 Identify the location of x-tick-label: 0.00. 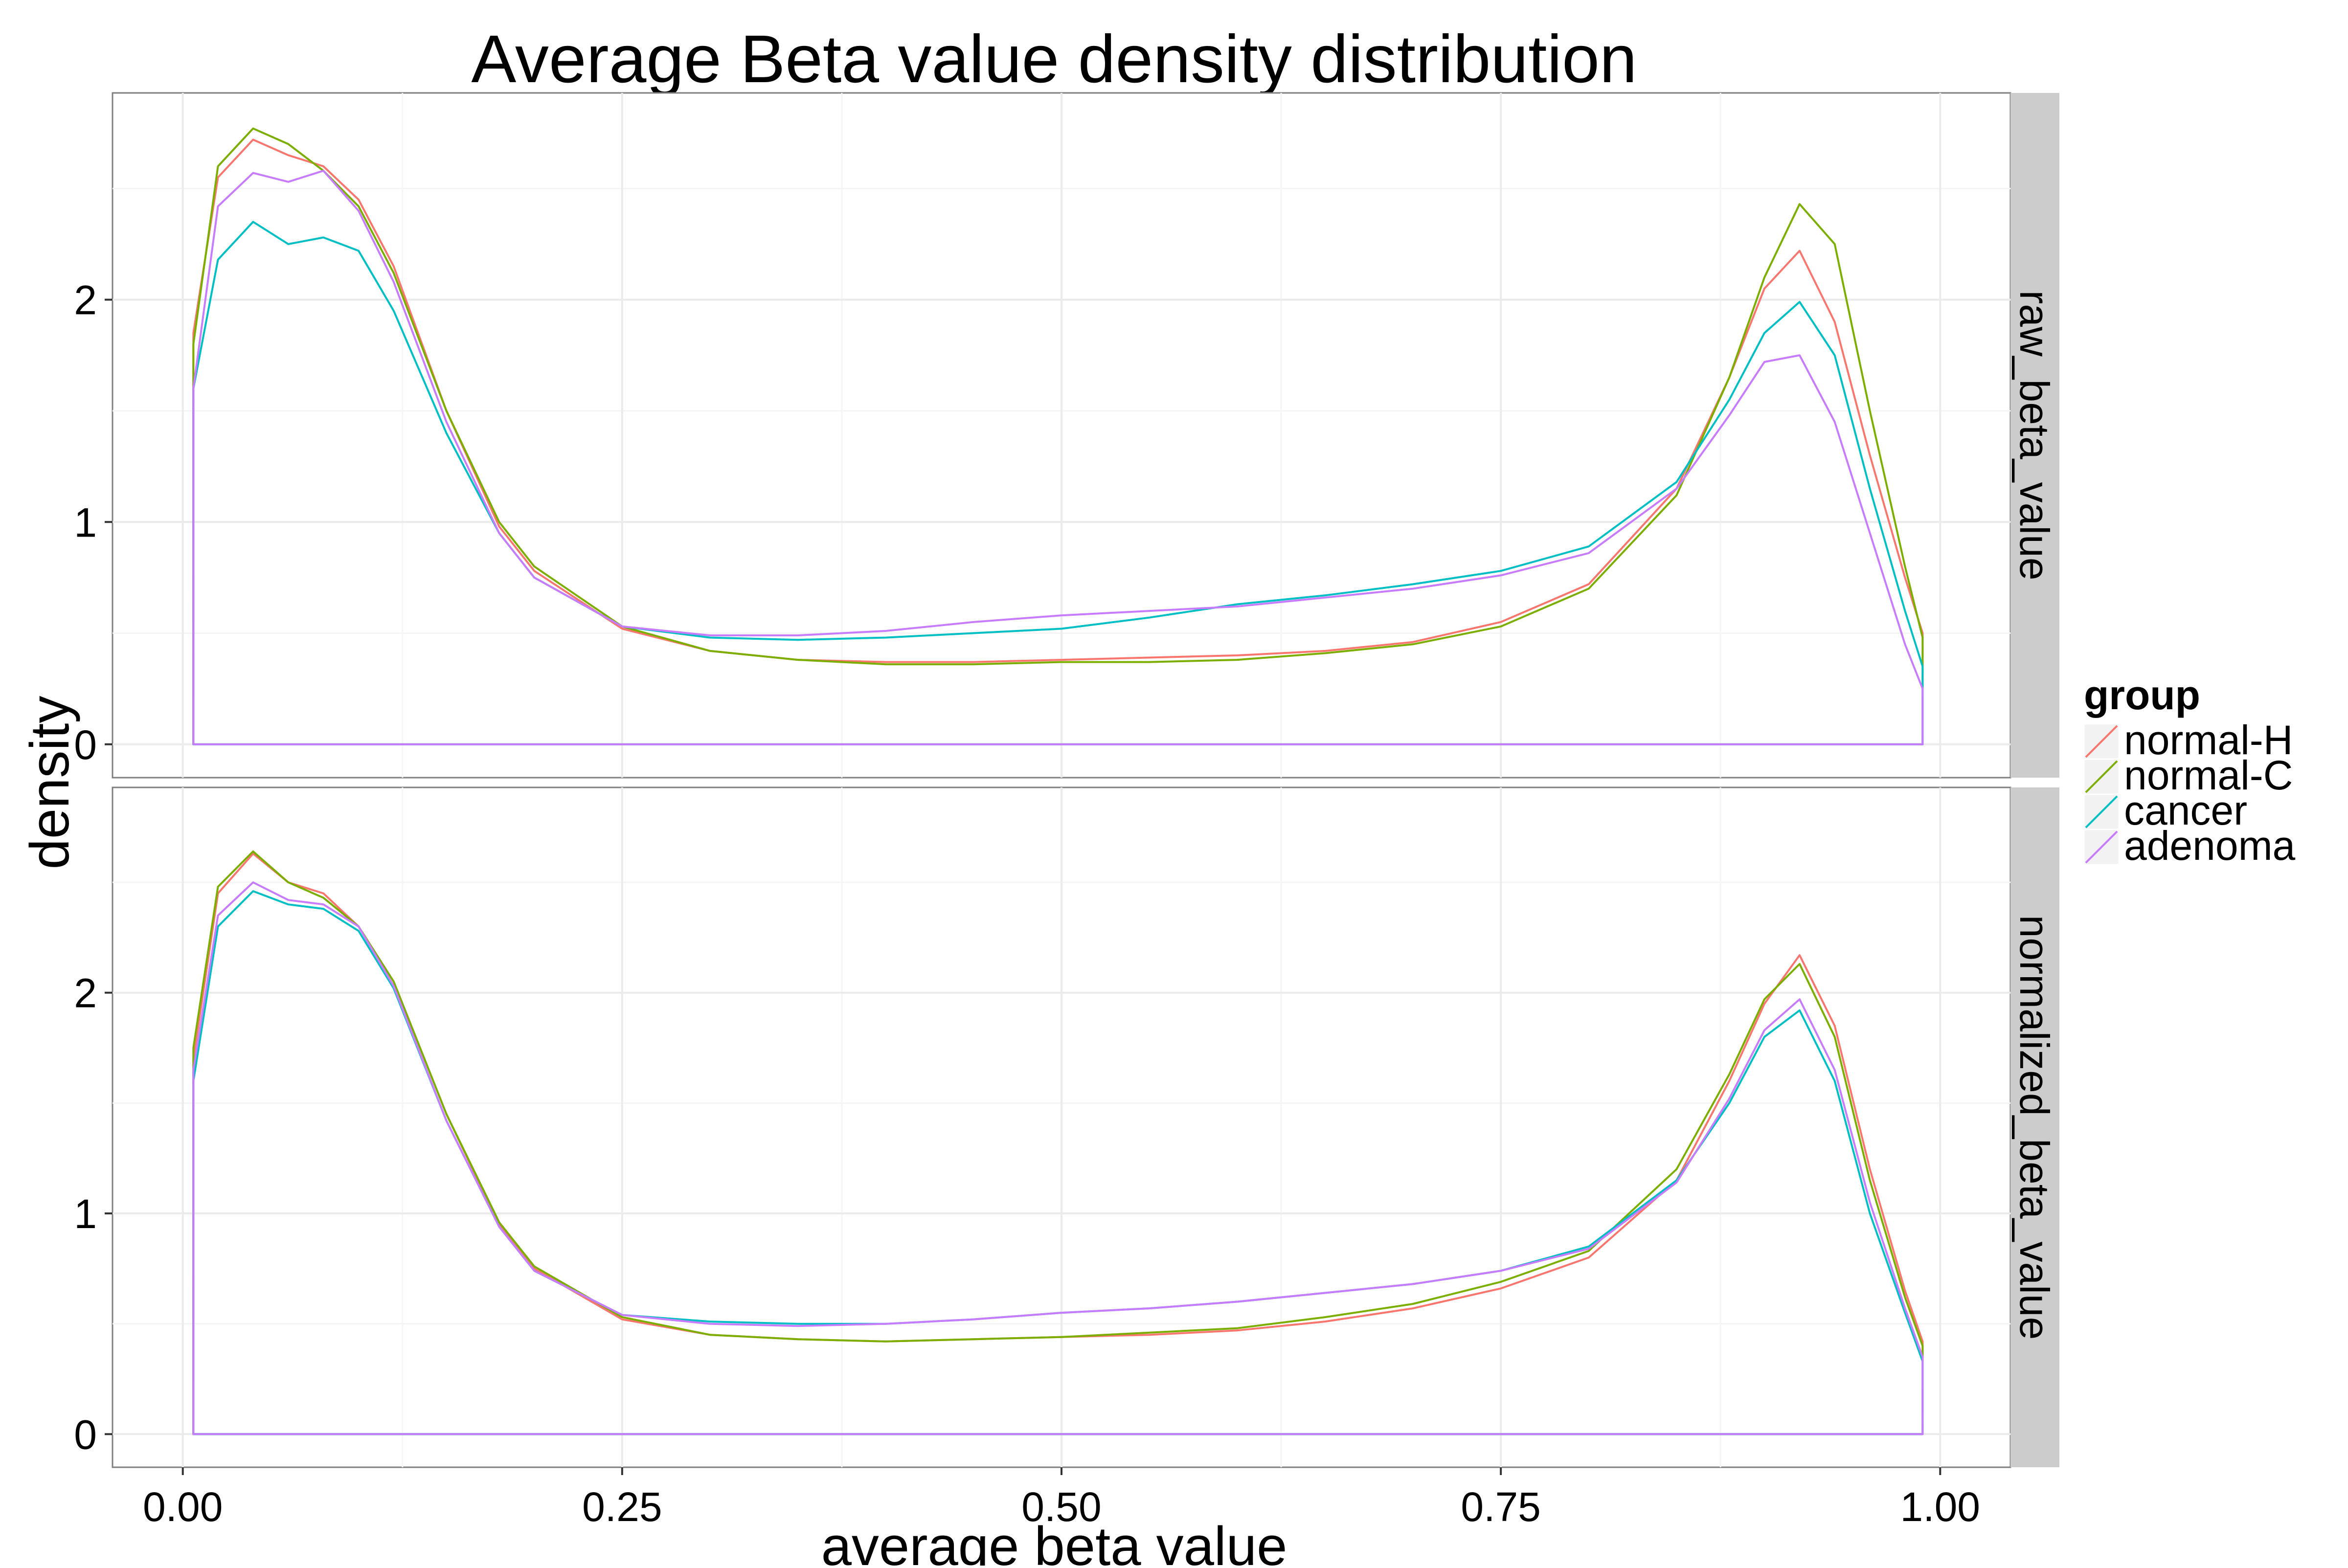
(183, 1507).